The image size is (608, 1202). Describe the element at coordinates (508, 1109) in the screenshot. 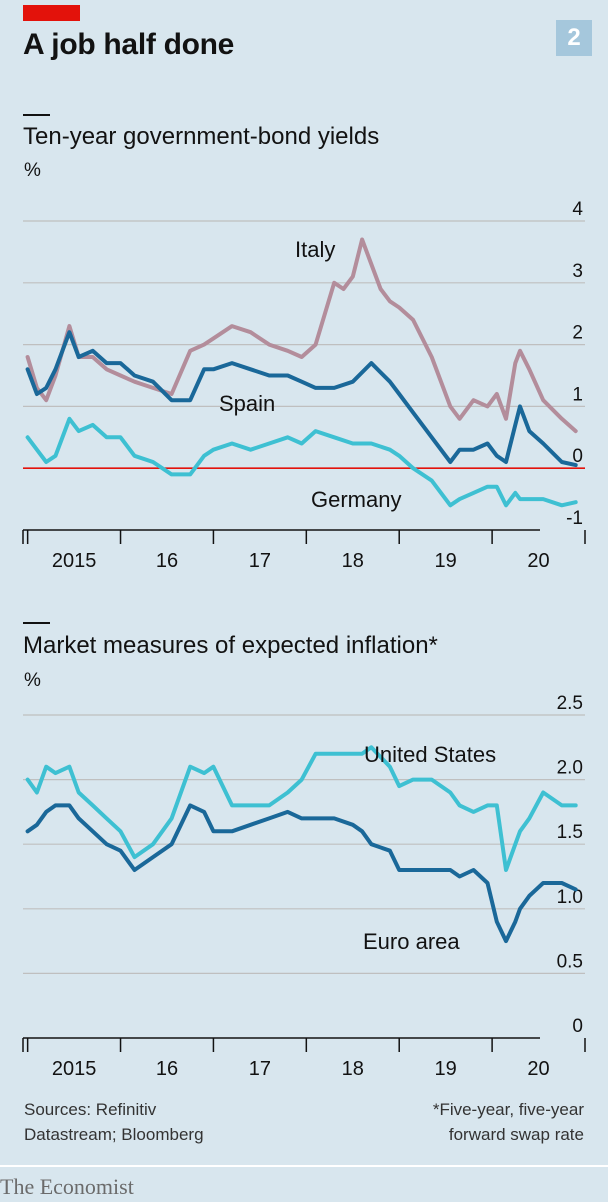

I see `footnote-line-1: *Five-year, five-year` at that location.